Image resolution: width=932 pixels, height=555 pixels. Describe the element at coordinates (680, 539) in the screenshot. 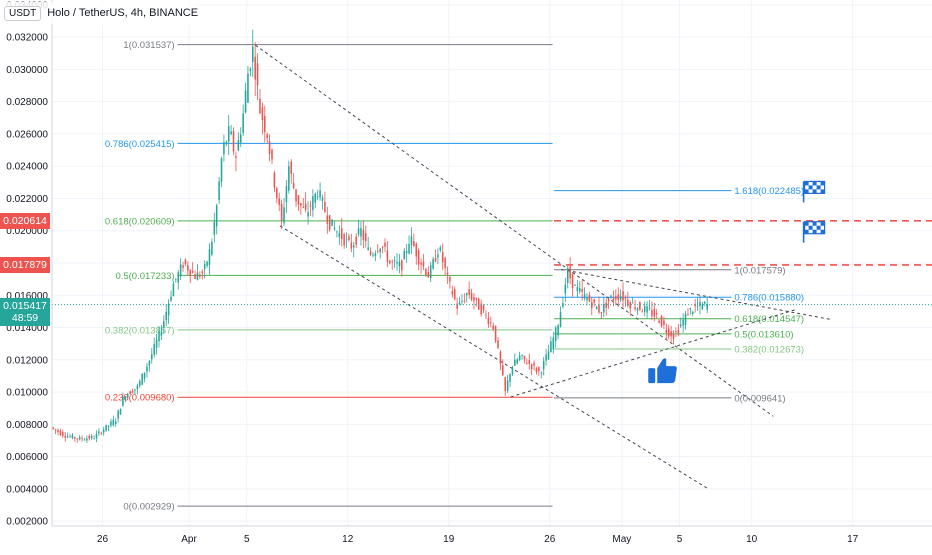

I see `x-tick-label: 5` at that location.